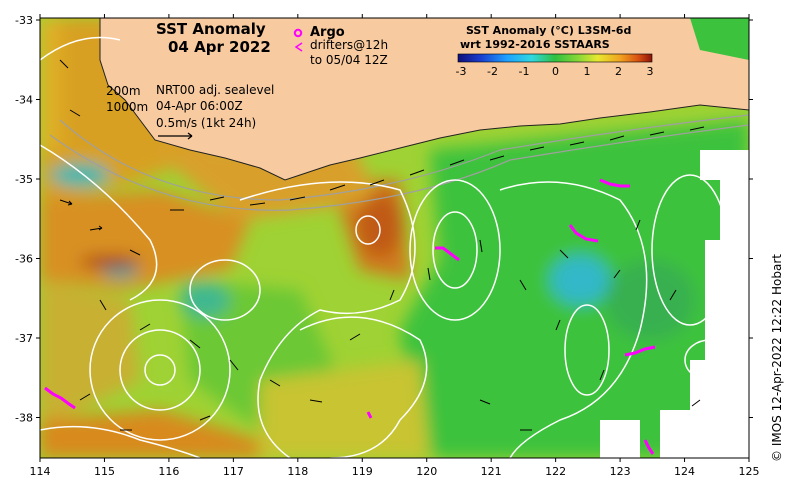  What do you see at coordinates (123, 91) in the screenshot?
I see `isobath-200-label: 200m` at bounding box center [123, 91].